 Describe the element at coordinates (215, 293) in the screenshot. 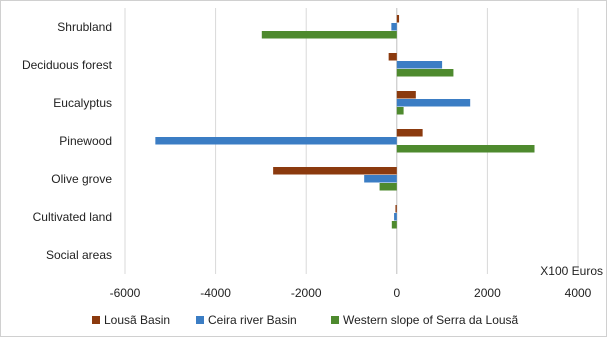

I see `x-tick-label: -4000` at that location.